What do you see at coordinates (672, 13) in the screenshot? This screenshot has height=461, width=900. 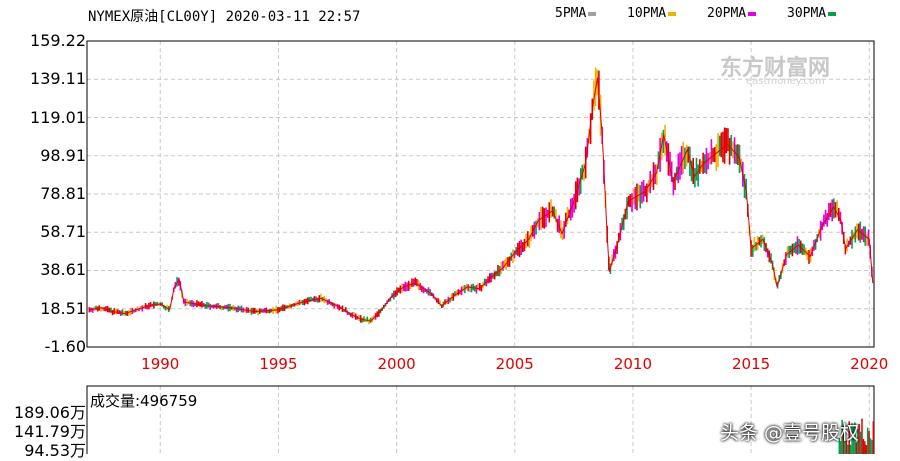 I see `legend-10pma-swatch` at bounding box center [672, 13].